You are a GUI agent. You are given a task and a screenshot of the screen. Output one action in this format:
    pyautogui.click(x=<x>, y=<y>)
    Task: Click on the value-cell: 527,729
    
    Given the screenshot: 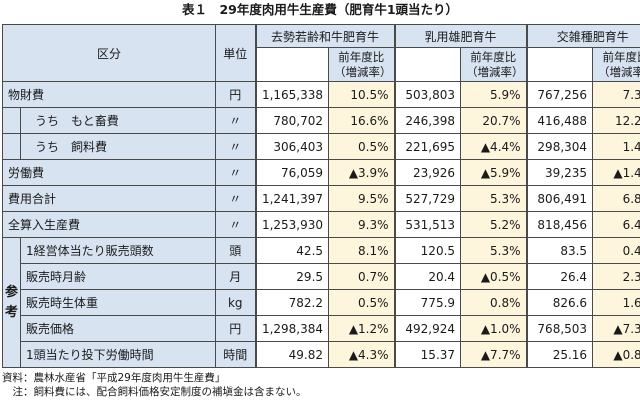 What is the action you would take?
    pyautogui.click(x=427, y=198)
    